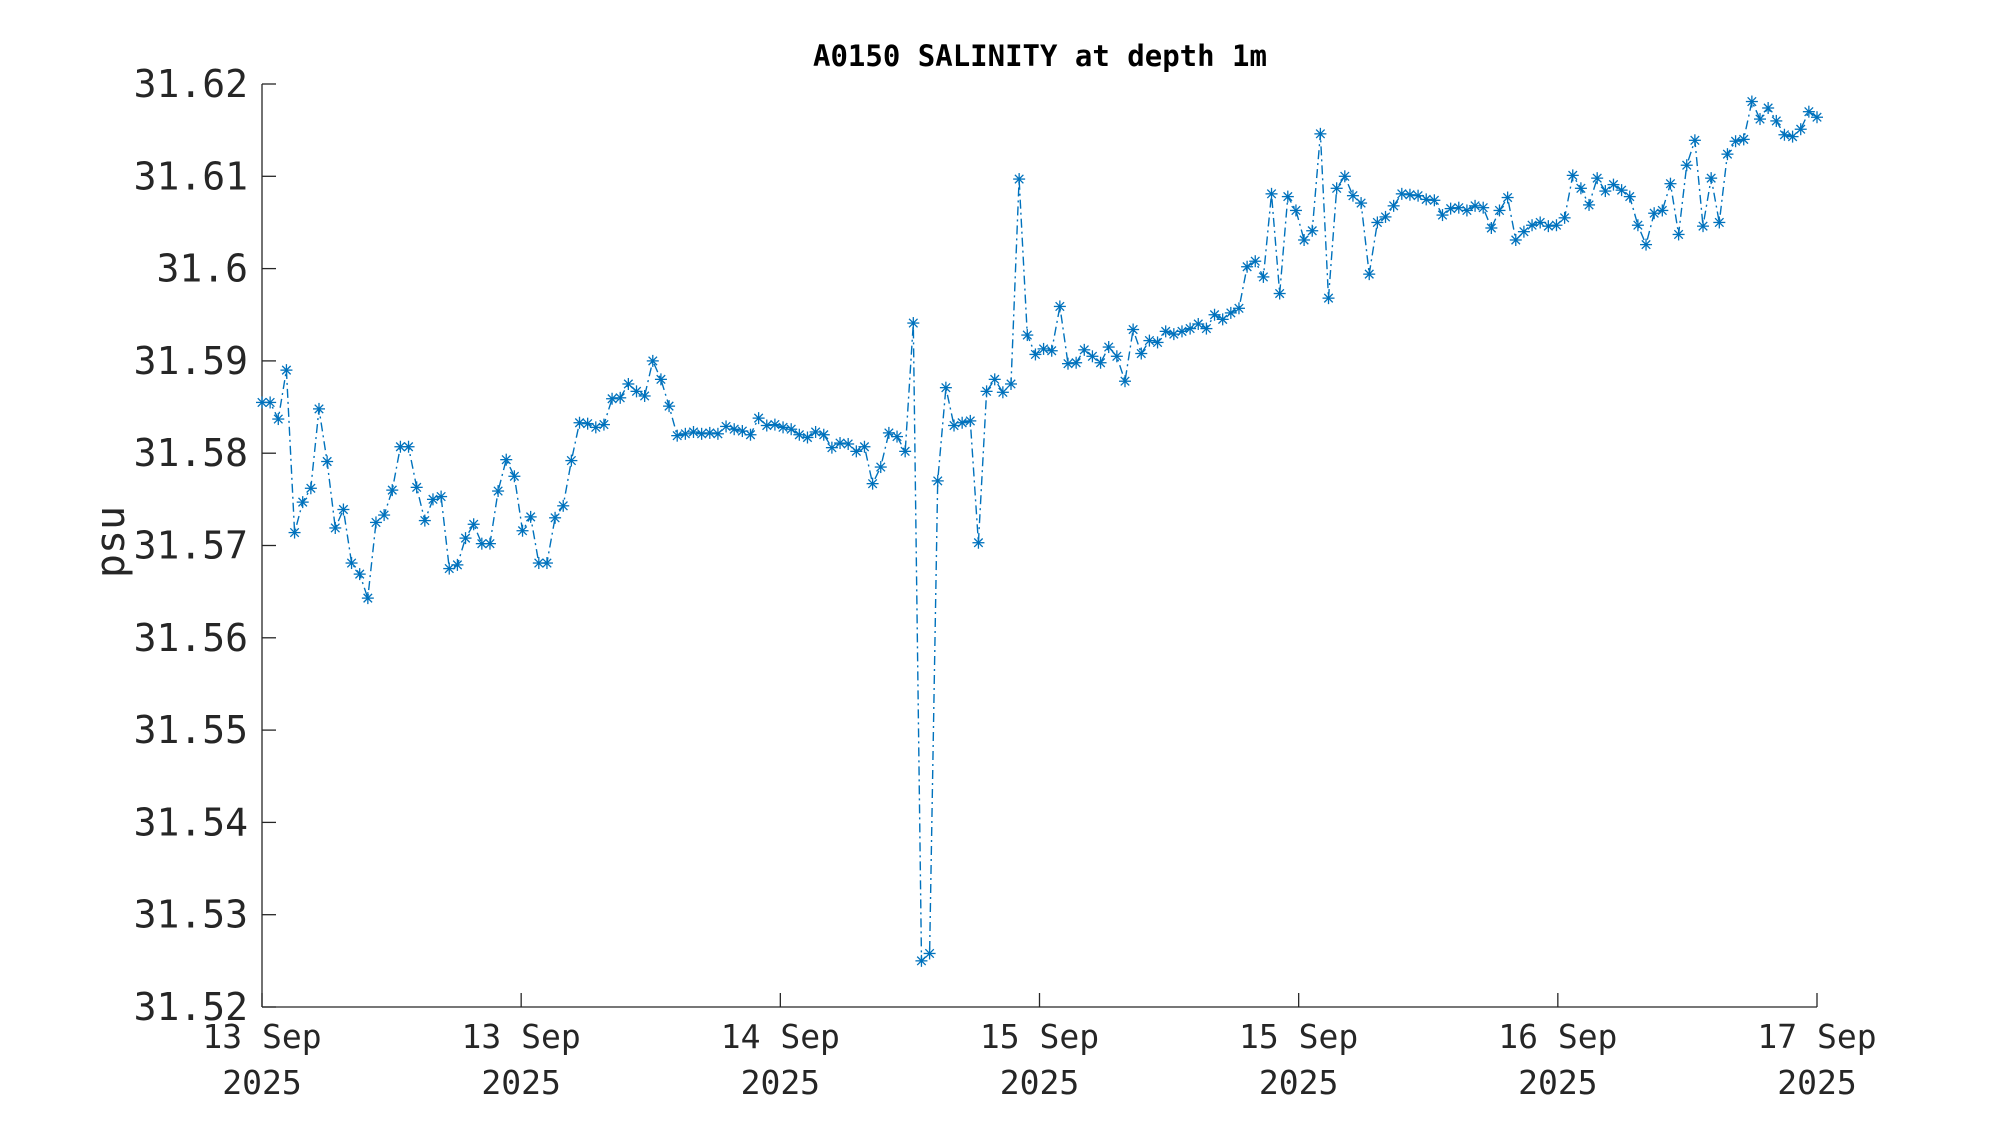  I want to click on x-tick-label-day: 13 Sep, so click(521, 1036).